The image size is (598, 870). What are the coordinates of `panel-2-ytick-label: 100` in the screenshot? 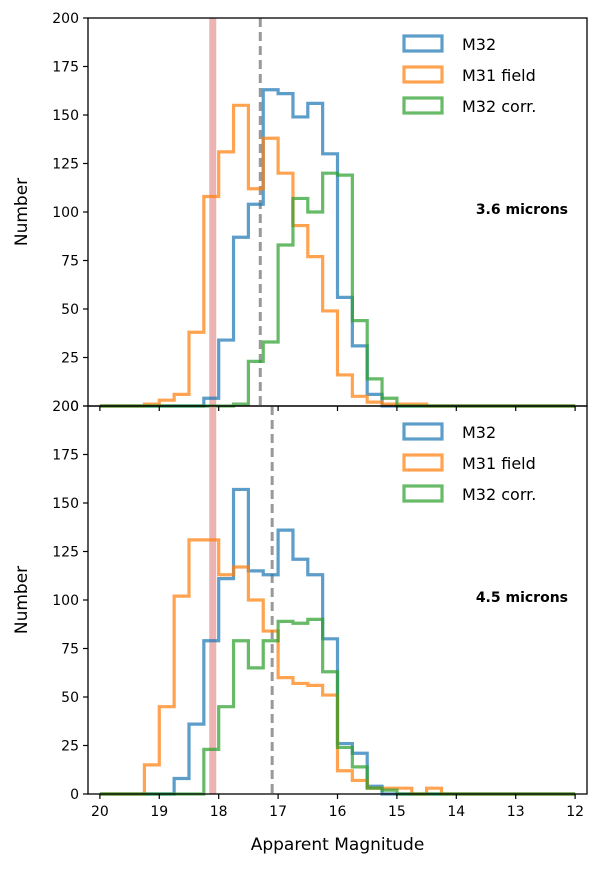 It's located at (65, 601).